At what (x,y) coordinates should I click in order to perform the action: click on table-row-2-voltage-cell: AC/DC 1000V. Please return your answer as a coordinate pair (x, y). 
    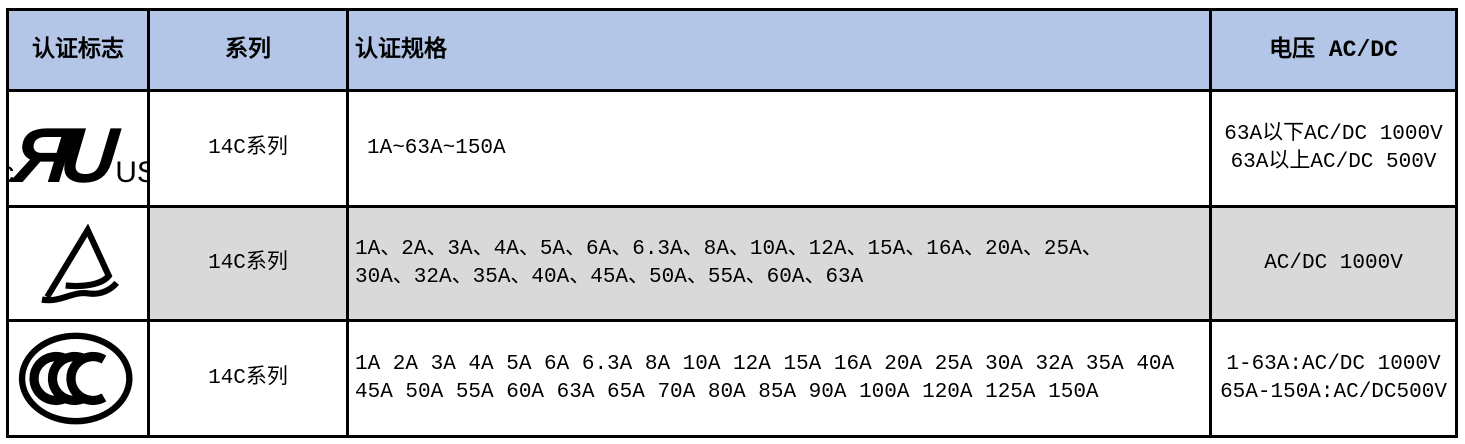
    Looking at the image, I should click on (1333, 263).